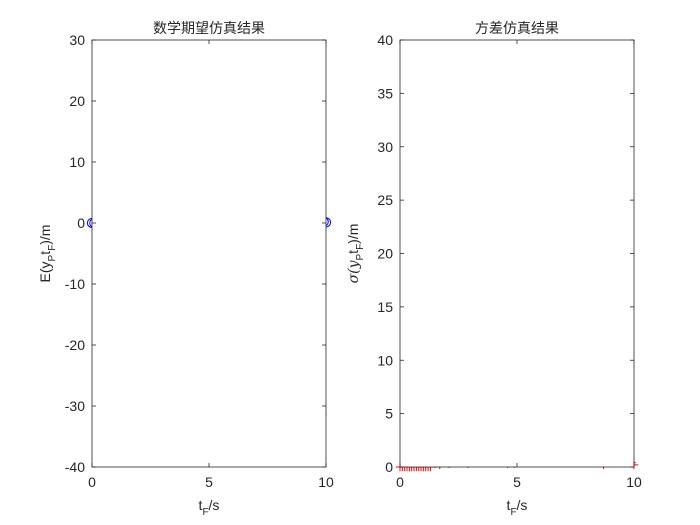 The height and width of the screenshot is (525, 700). I want to click on y-axis-label: σ(yPtF)/m, so click(355, 254).